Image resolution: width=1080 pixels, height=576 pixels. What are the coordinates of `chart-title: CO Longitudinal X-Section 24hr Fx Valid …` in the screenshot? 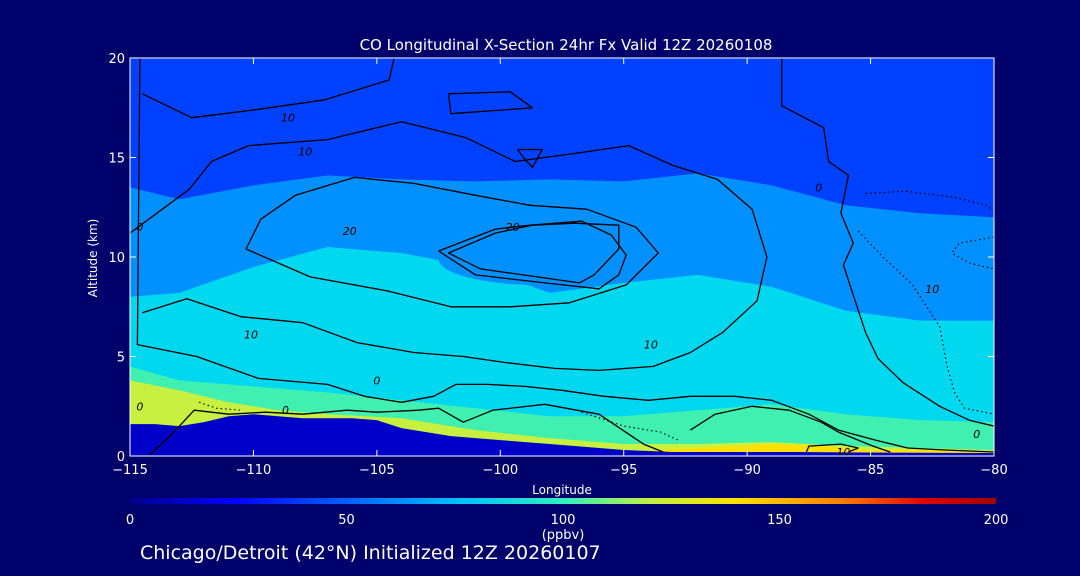 It's located at (566, 45).